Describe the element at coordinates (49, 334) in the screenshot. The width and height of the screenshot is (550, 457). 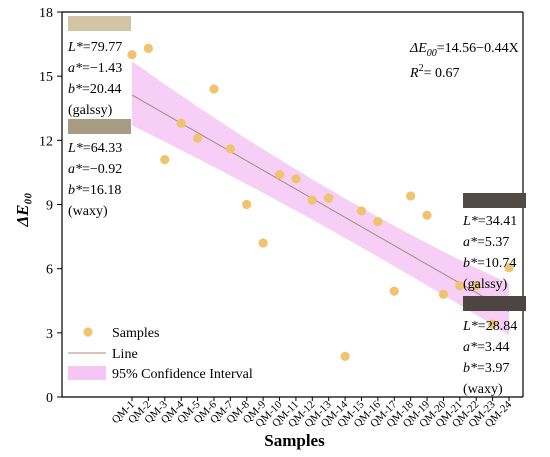
I see `y-tick-label-3: 3` at that location.